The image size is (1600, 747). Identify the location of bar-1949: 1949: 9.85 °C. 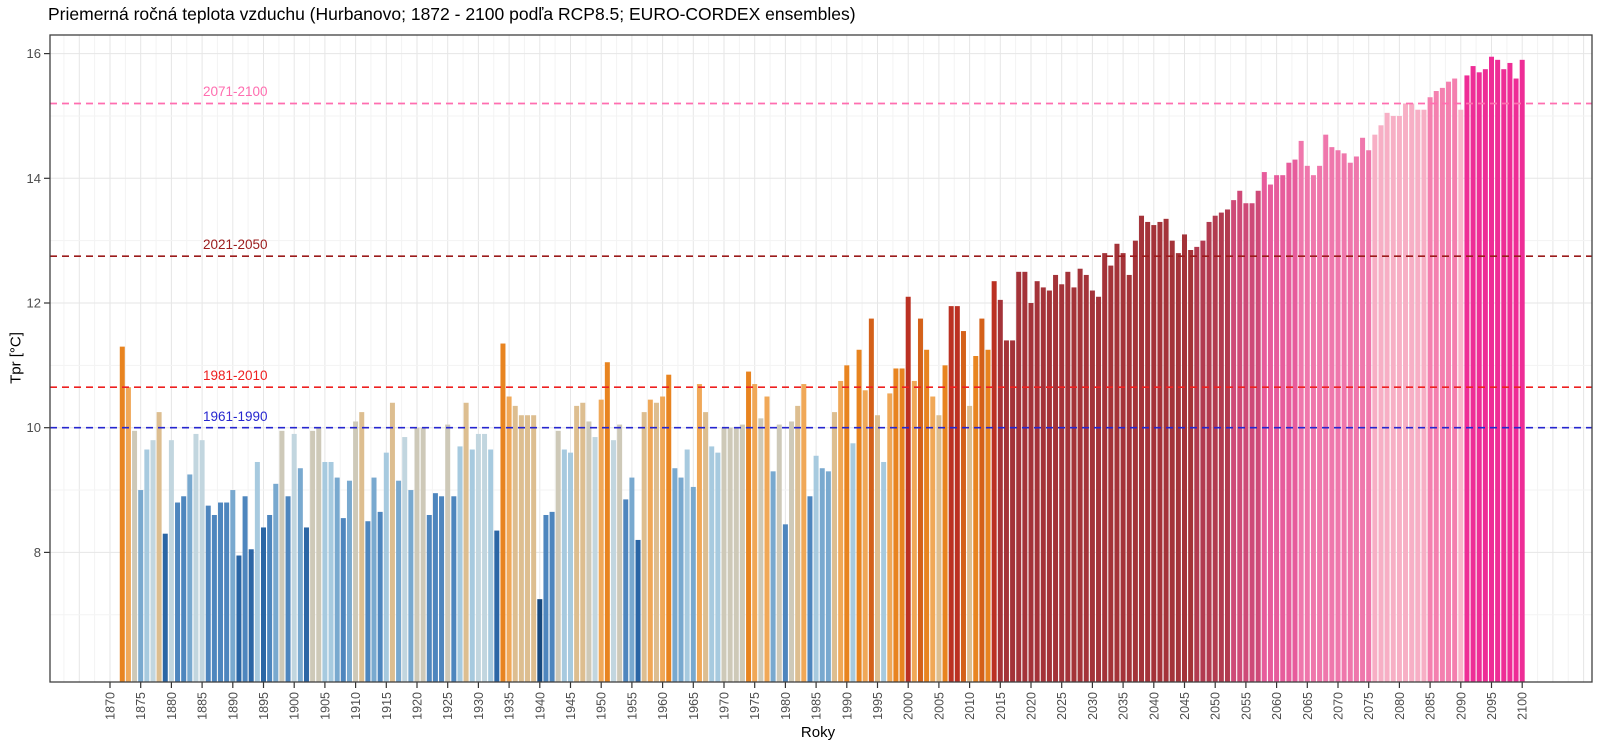
(595, 559).